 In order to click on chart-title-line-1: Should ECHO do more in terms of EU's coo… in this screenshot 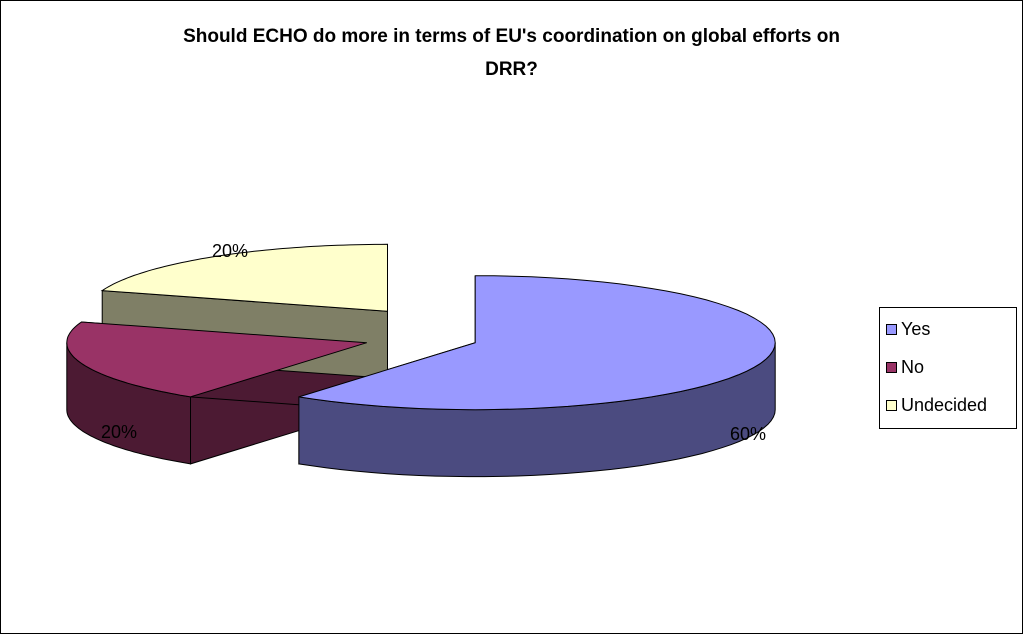, I will do `click(511, 36)`.